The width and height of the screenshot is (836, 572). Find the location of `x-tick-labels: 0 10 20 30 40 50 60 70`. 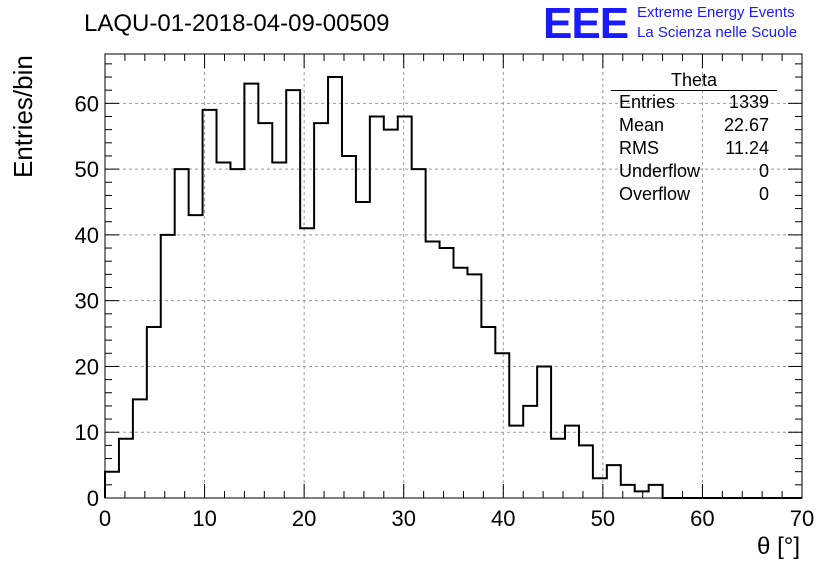

x-tick-labels: 0 10 20 30 40 50 60 70 is located at coordinates (456, 518).